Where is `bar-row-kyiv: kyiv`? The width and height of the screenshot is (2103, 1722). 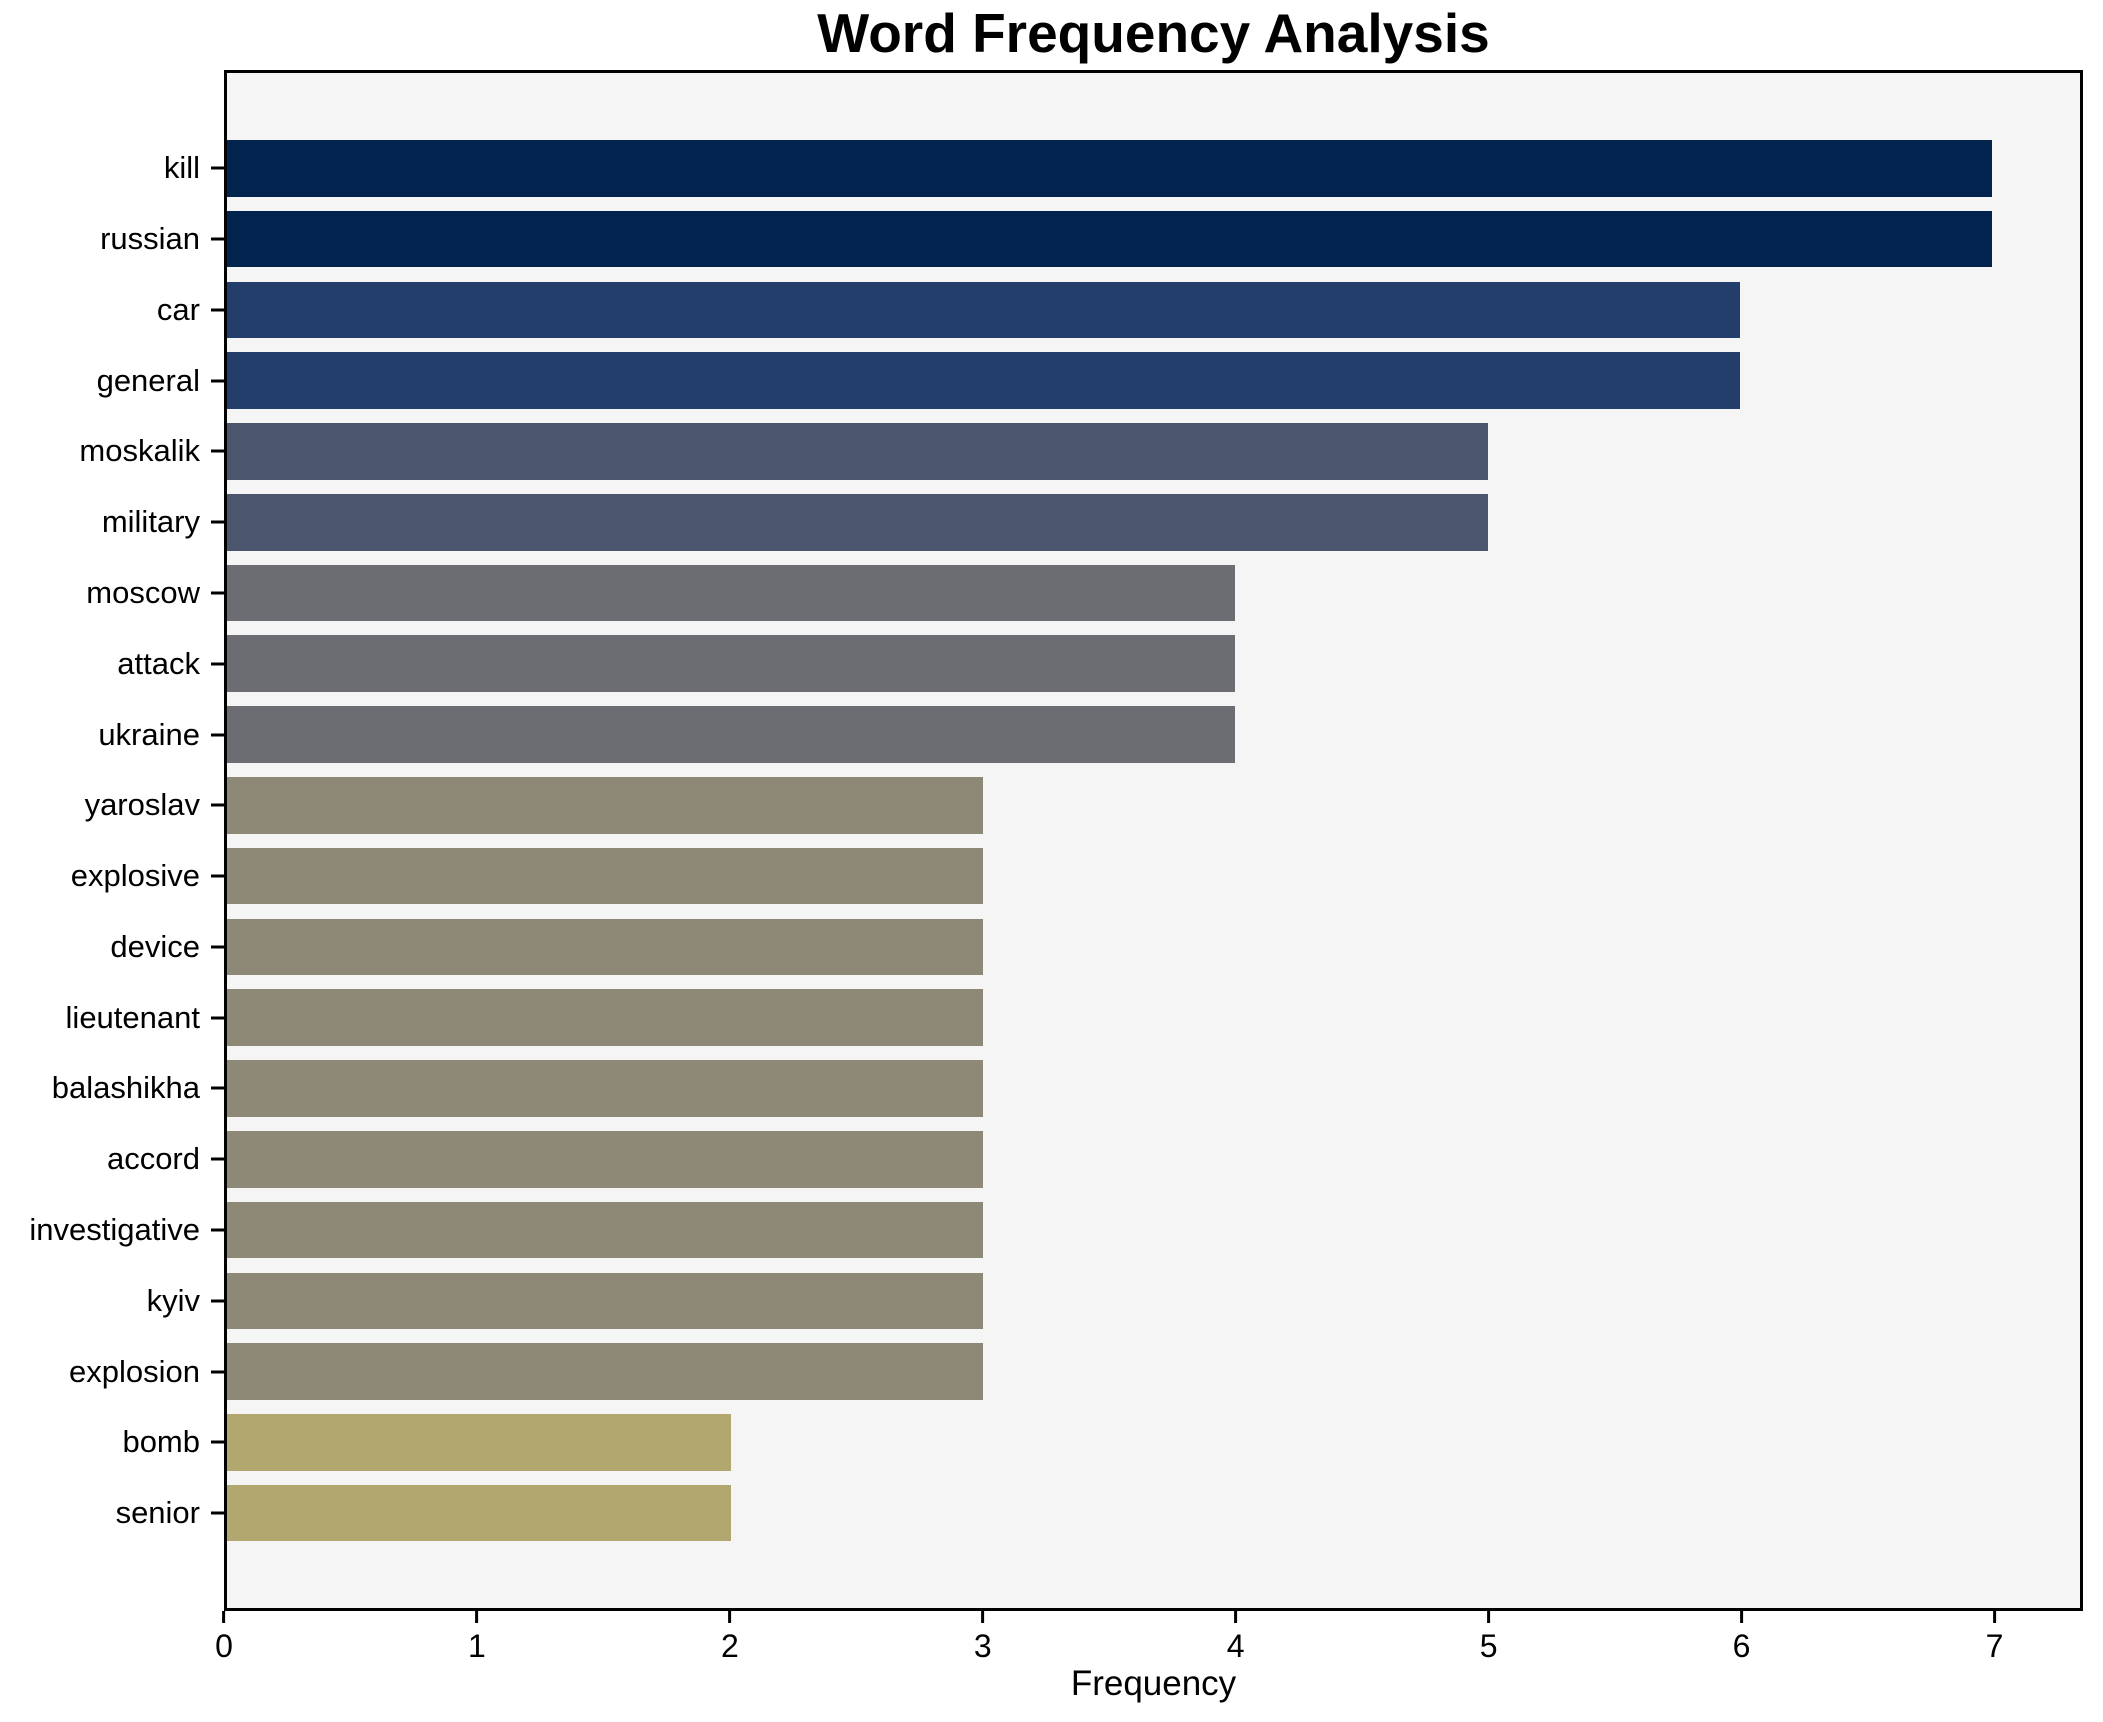 bar-row-kyiv: kyiv is located at coordinates (1113, 1301).